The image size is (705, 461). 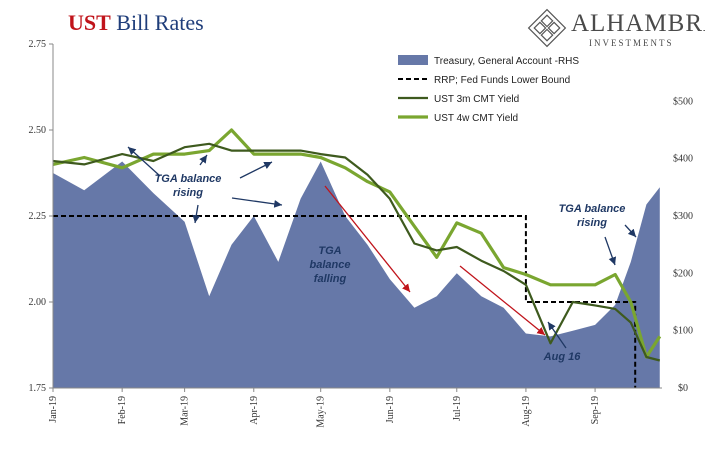 What do you see at coordinates (547, 28) in the screenshot?
I see `diamond-lattice-icon` at bounding box center [547, 28].